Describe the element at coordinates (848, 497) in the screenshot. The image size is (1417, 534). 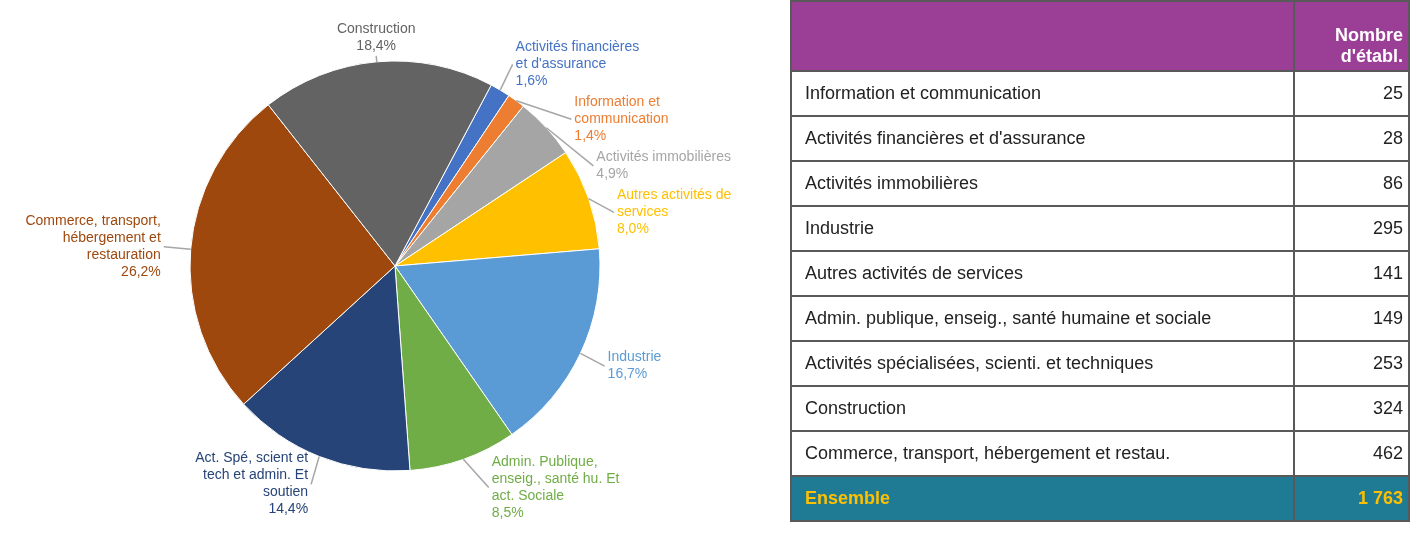
I see `text: Ensemble` at that location.